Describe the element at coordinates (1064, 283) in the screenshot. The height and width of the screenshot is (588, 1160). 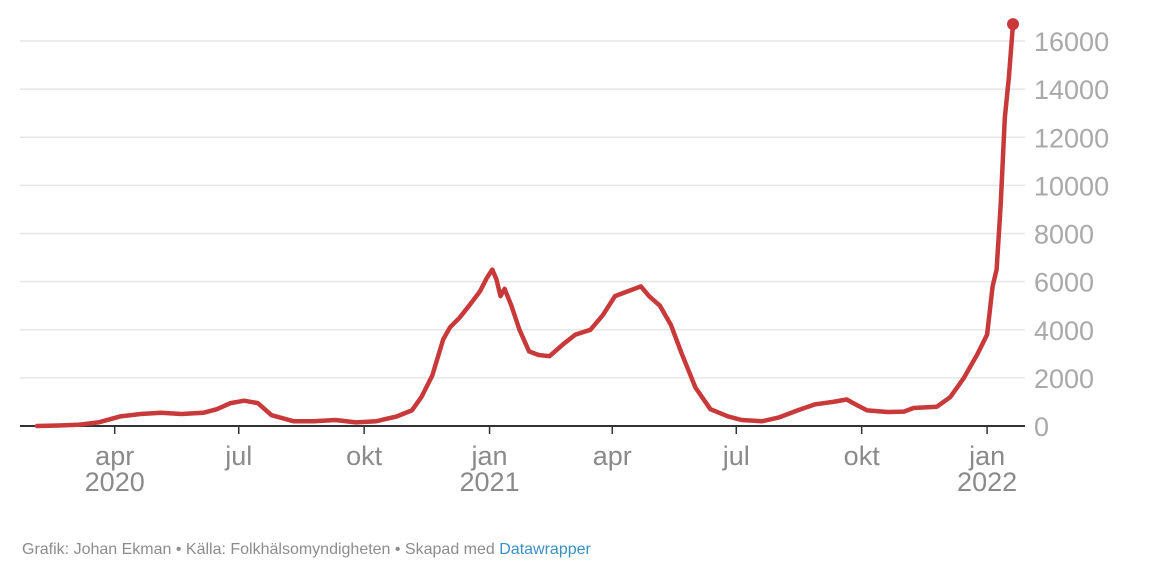
I see `y-tick-label: 6000` at that location.